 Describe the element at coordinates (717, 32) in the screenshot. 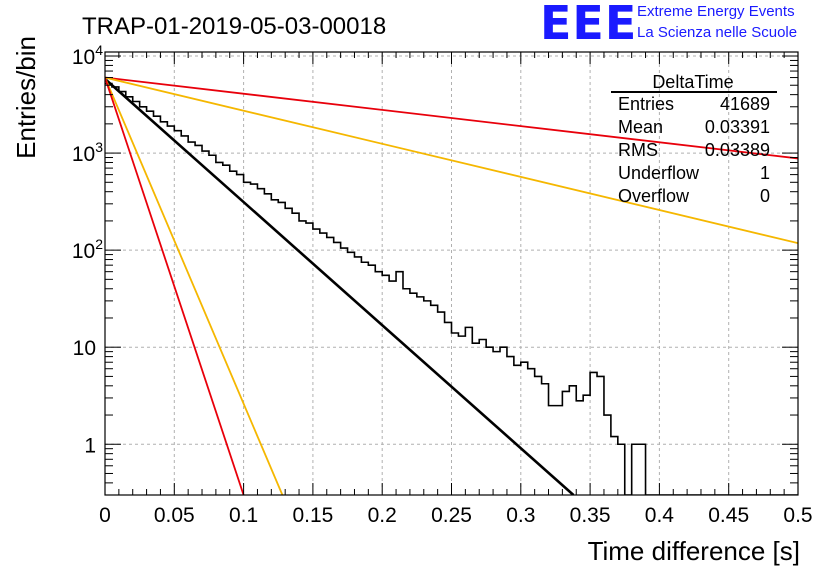

I see `logo-line-2: La Scienza nelle Scuole` at that location.